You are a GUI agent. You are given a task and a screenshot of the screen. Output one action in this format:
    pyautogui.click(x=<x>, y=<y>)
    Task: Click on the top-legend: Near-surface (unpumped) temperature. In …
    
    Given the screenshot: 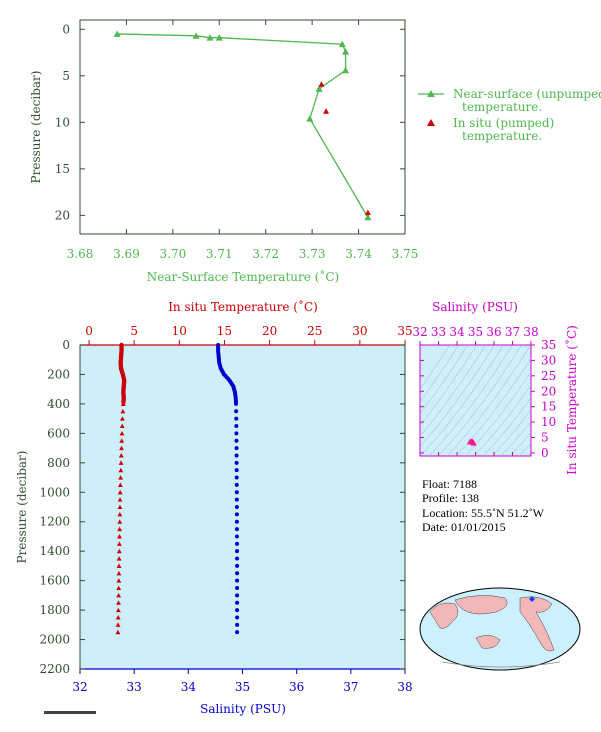 What is the action you would take?
    pyautogui.click(x=509, y=115)
    